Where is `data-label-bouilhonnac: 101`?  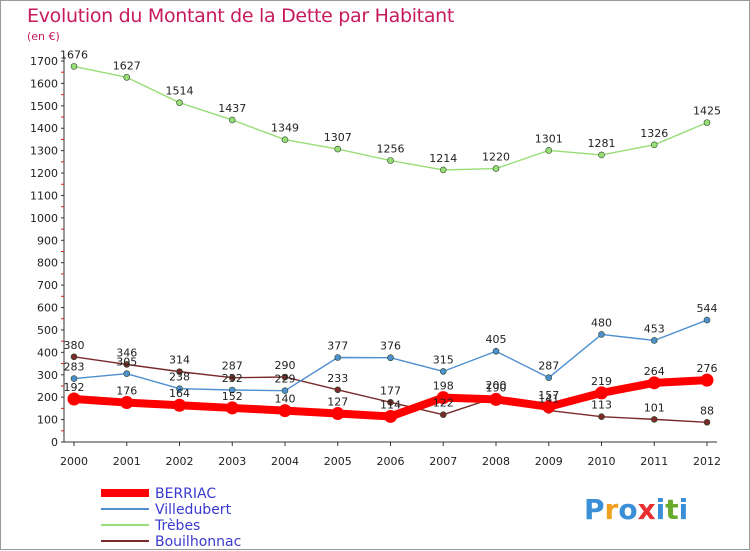
data-label-bouilhonnac: 101 is located at coordinates (654, 407).